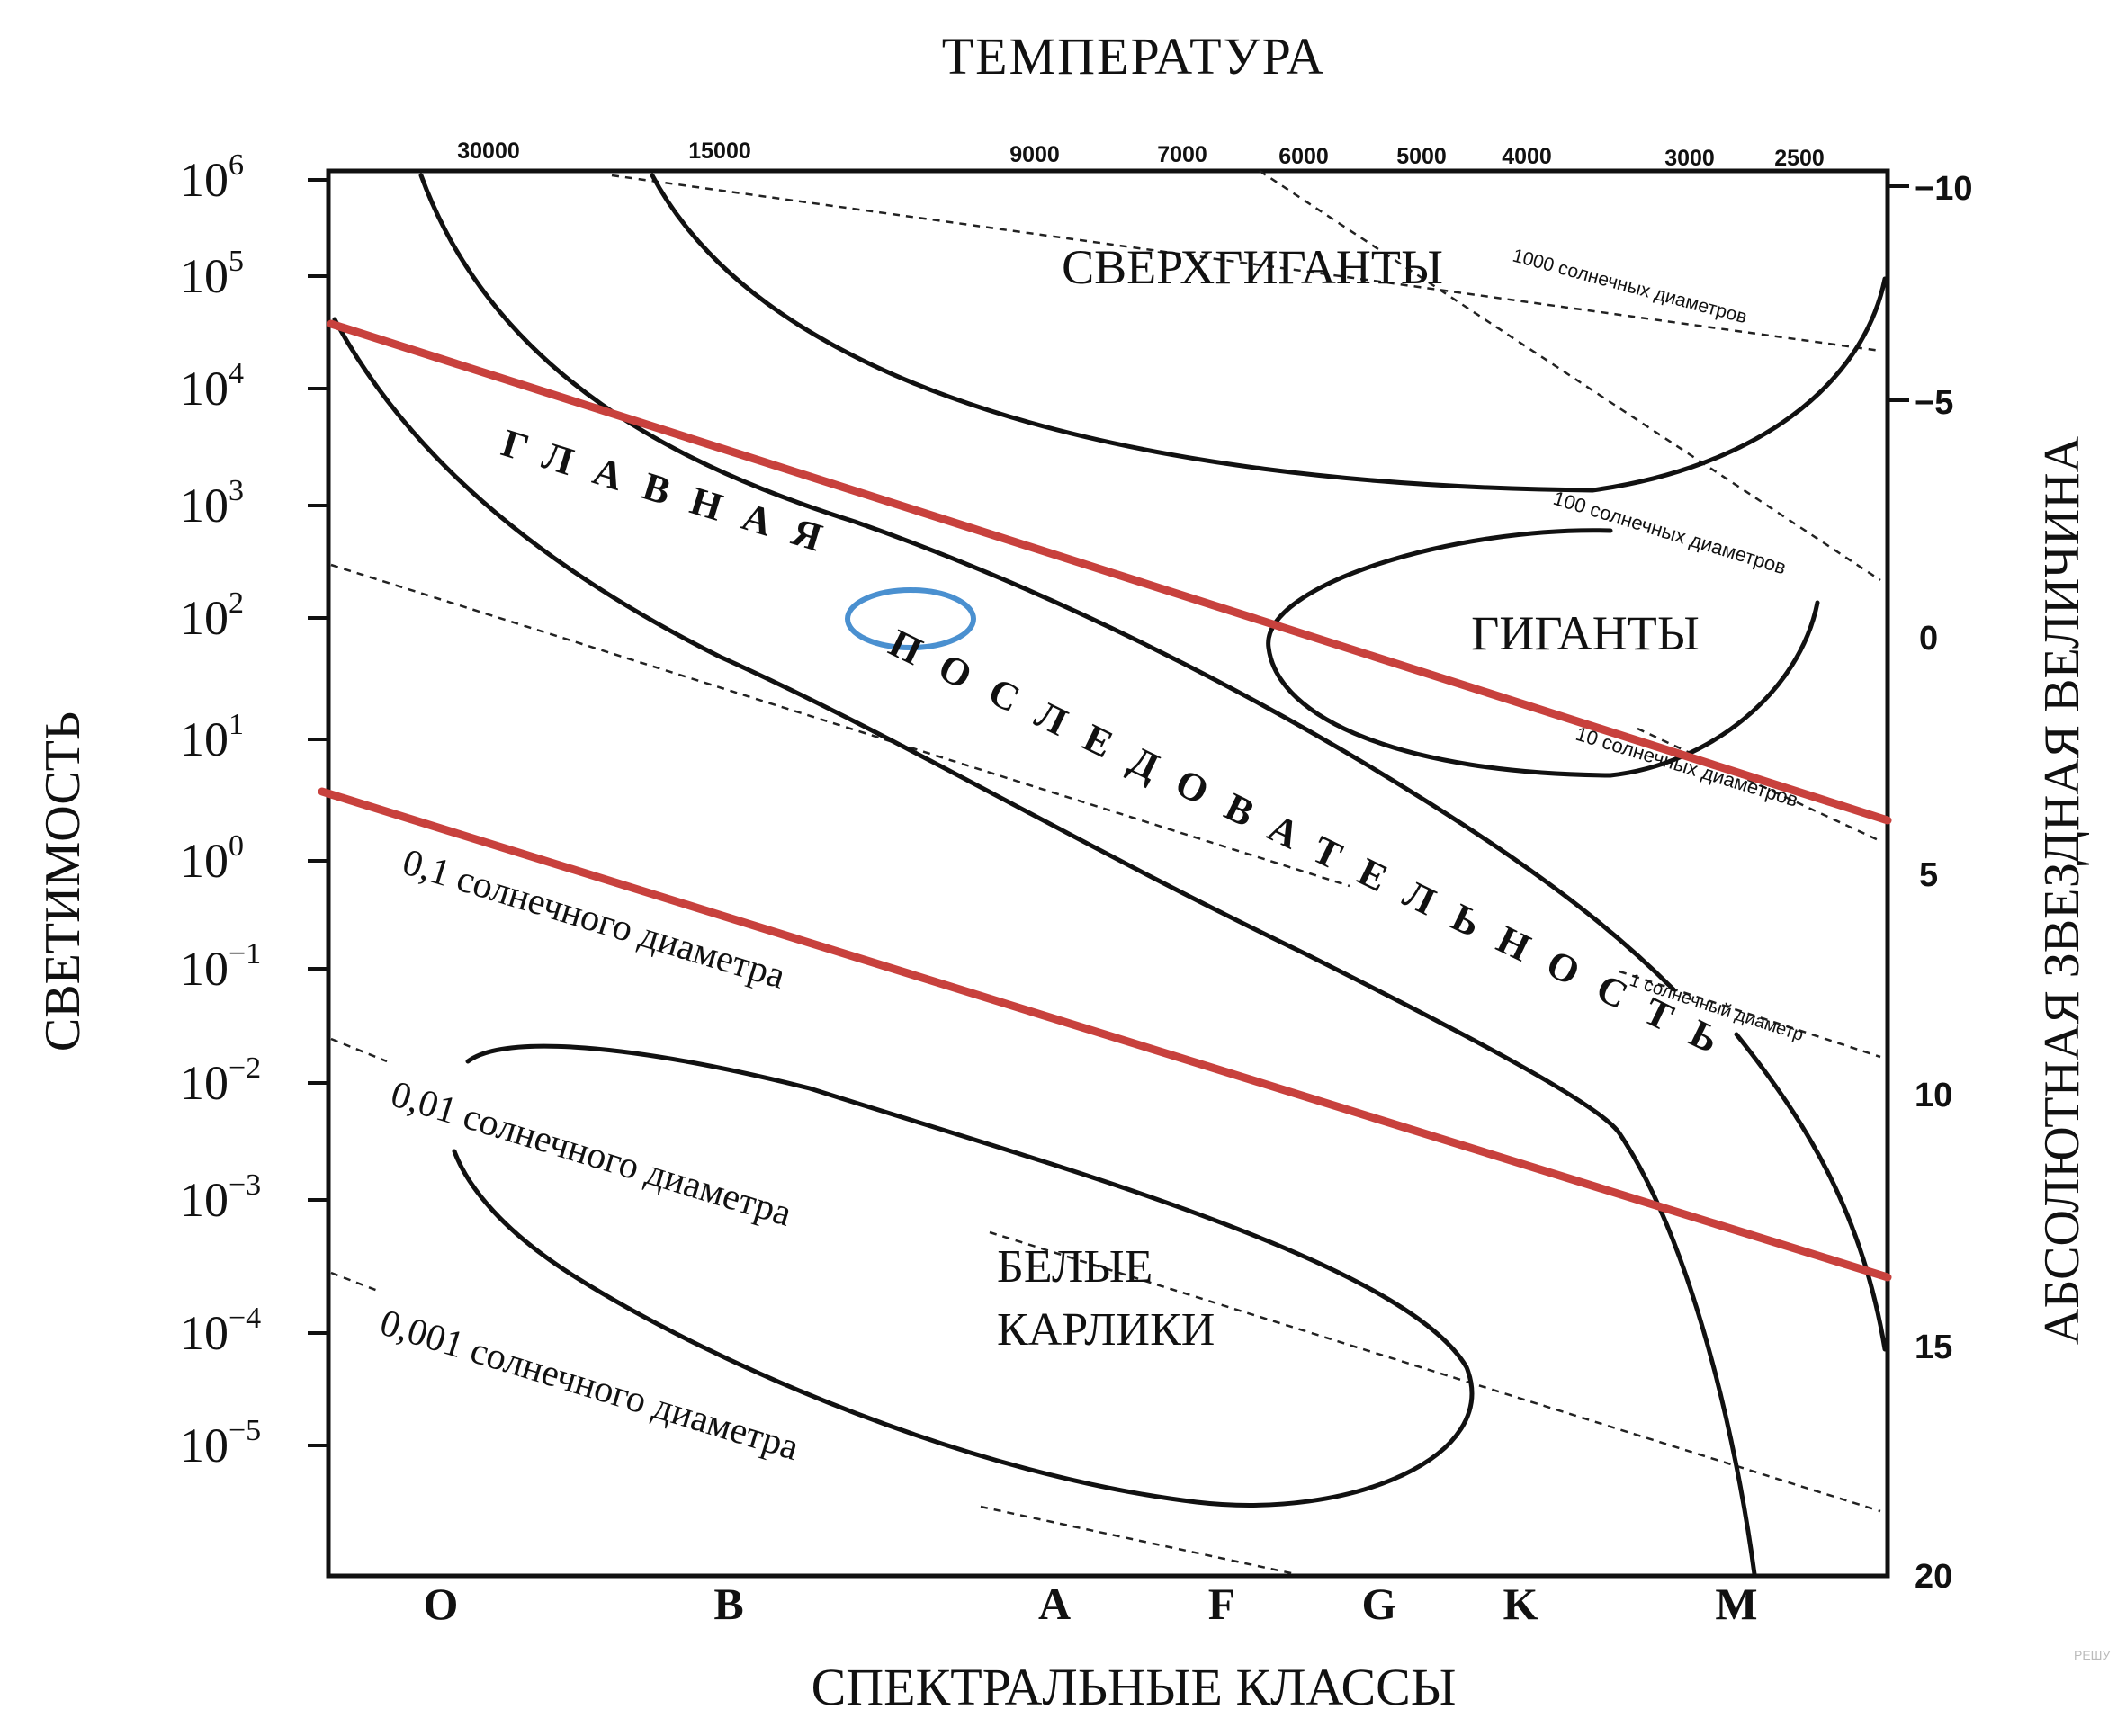  Describe the element at coordinates (441, 1604) in the screenshot. I see `spectral-class: O` at that location.